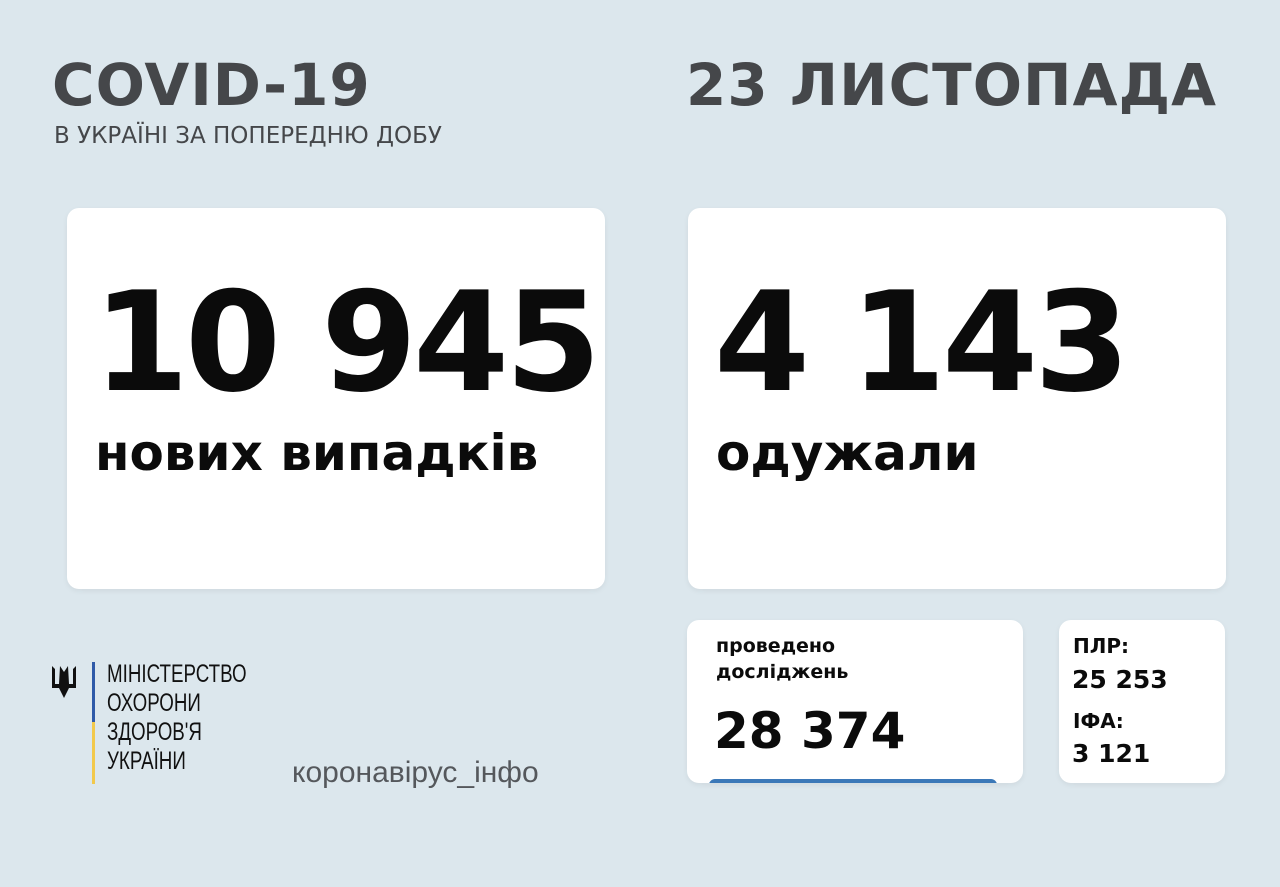  What do you see at coordinates (847, 453) in the screenshot?
I see `recovered-label: одужали` at bounding box center [847, 453].